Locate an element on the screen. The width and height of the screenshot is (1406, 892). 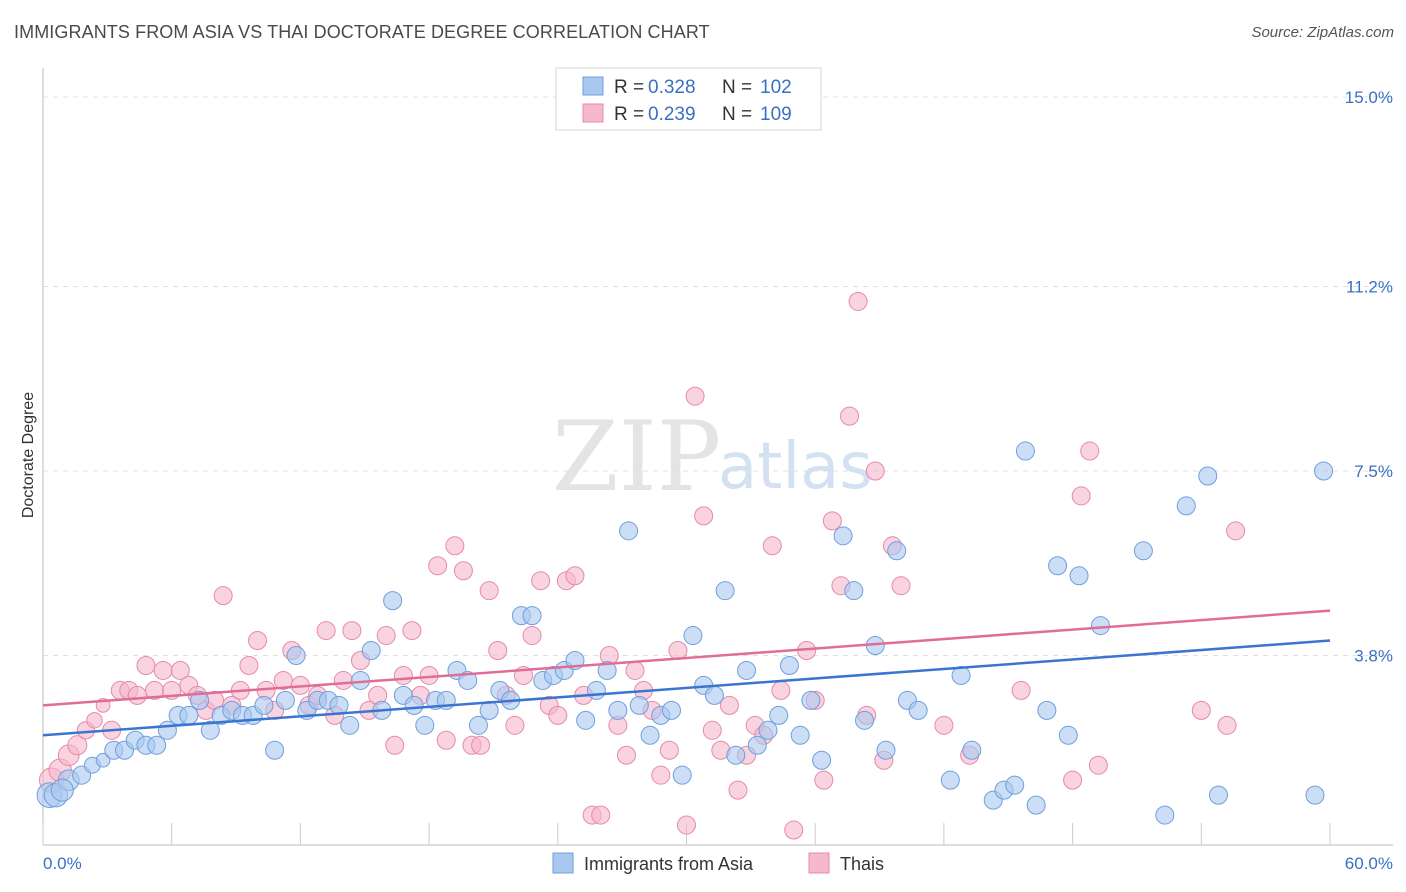
y-axis-label: Doctorate Degree is located at coordinates (28, 455).